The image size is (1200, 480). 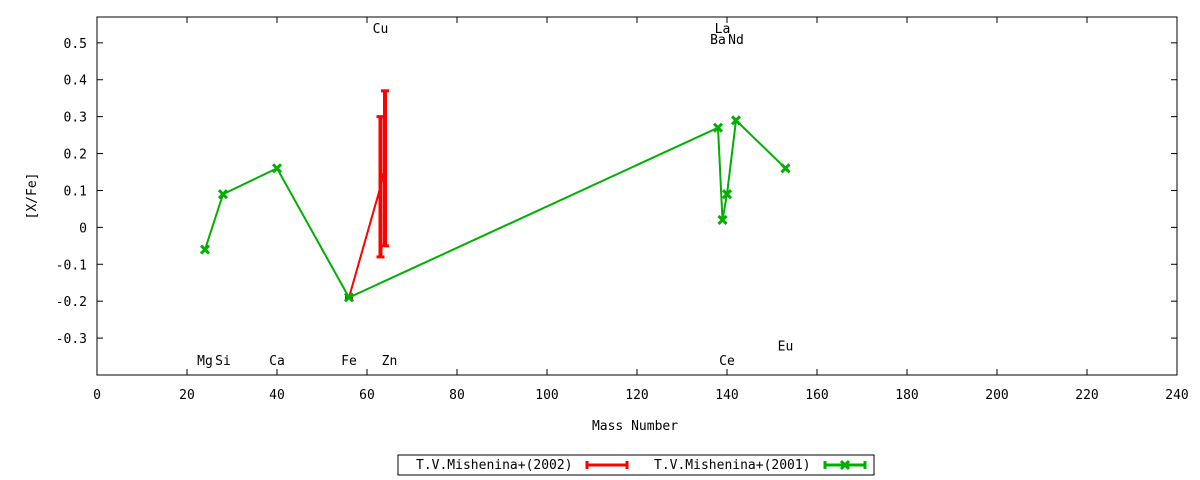 I want to click on legend-swatch-series-2-marker, so click(x=845, y=465).